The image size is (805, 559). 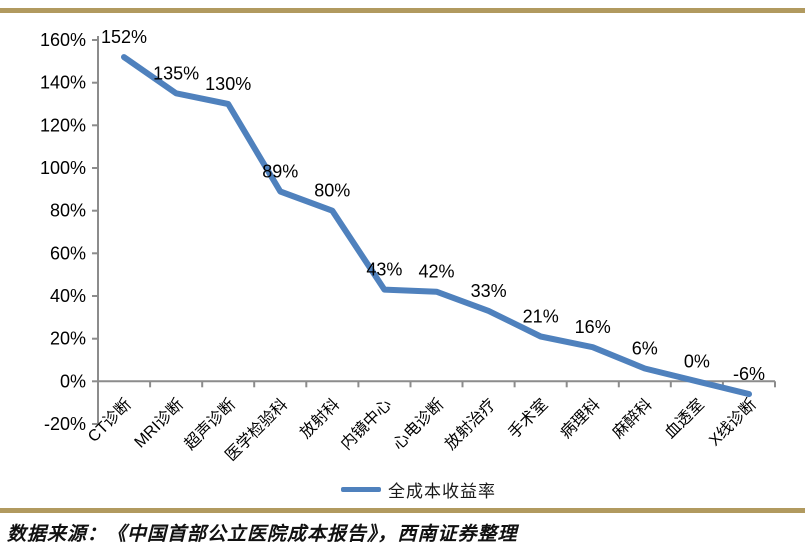 What do you see at coordinates (442, 491) in the screenshot?
I see `legend-label: 全成本收益率` at bounding box center [442, 491].